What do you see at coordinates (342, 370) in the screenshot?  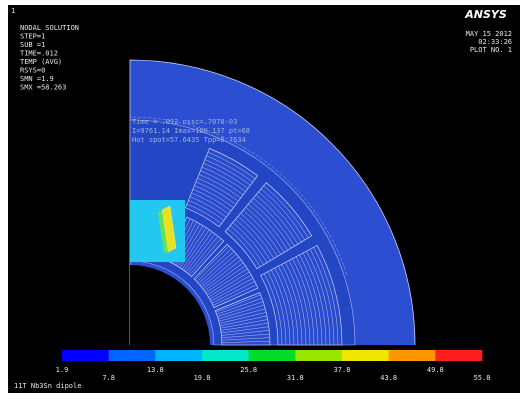 I see `legend-label: 37.8` at bounding box center [342, 370].